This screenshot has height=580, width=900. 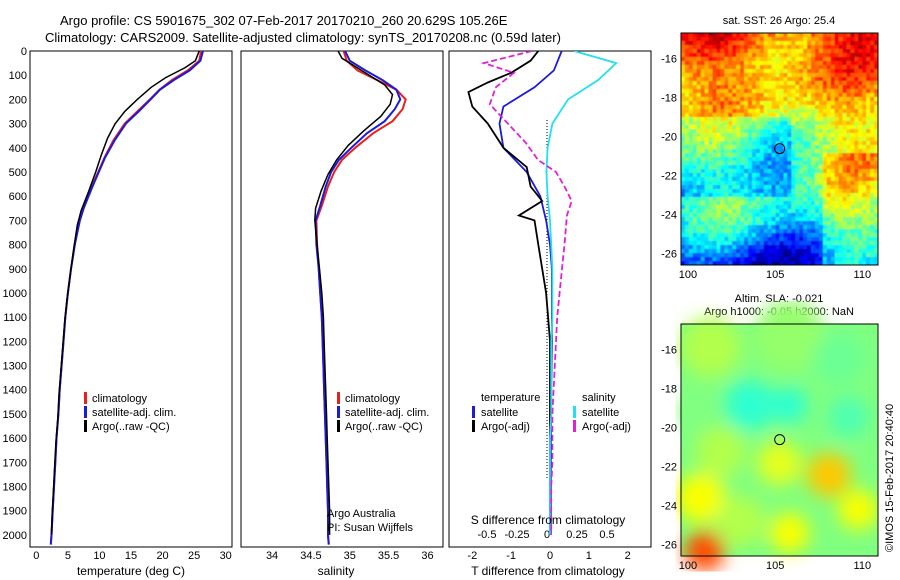 What do you see at coordinates (548, 571) in the screenshot?
I see `t-difference-xlabel: T difference from climatology` at bounding box center [548, 571].